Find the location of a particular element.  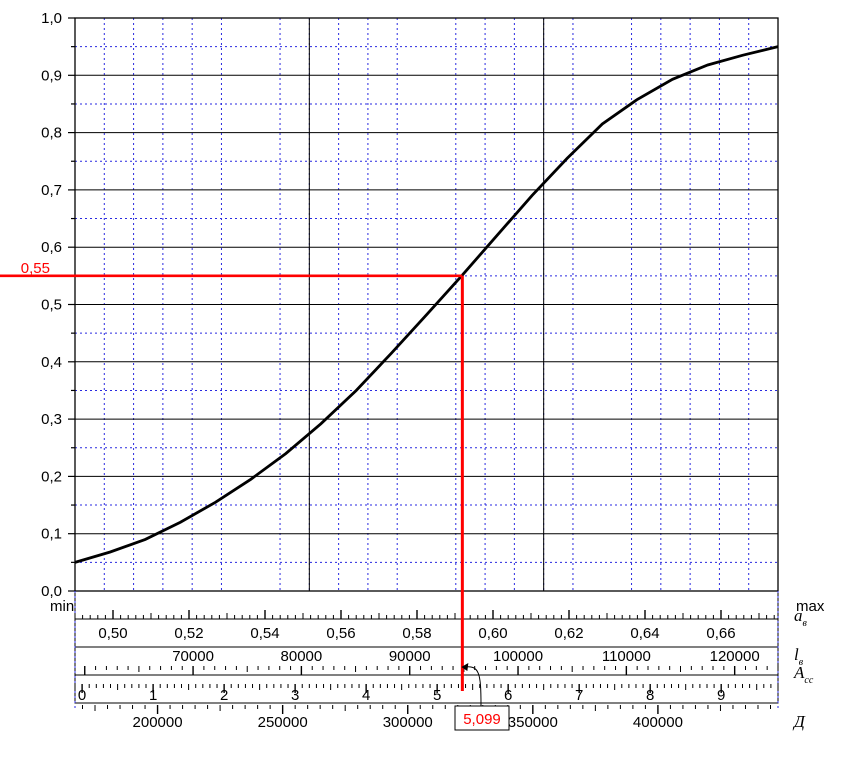

scale-tick-label: 100000 is located at coordinates (518, 656).